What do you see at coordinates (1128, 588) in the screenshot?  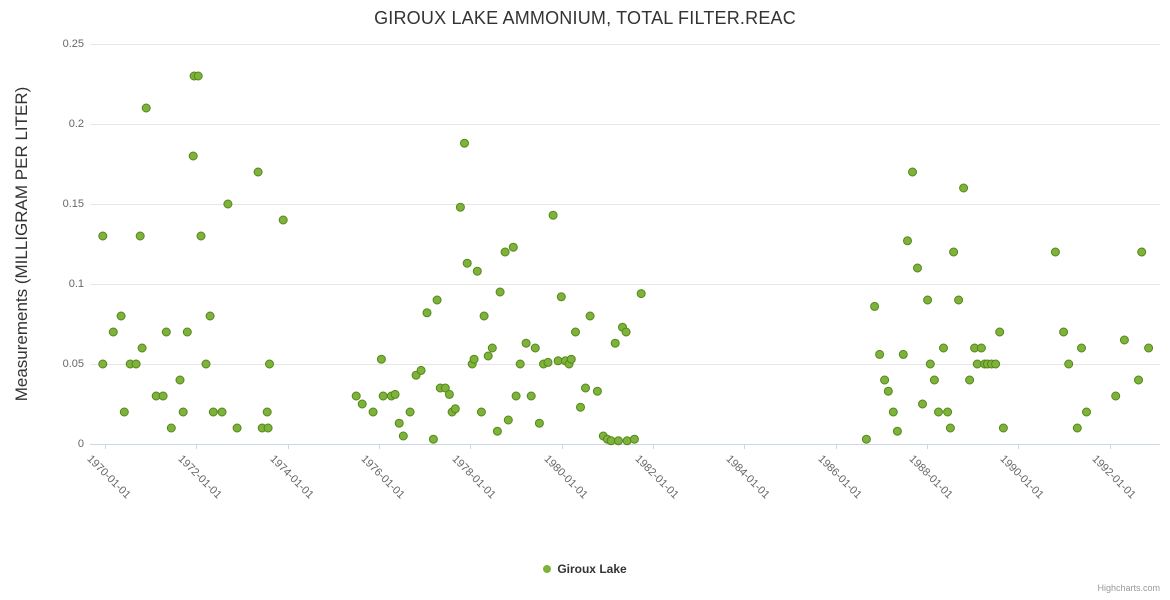 I see `credits-link: Highcharts.com` at bounding box center [1128, 588].